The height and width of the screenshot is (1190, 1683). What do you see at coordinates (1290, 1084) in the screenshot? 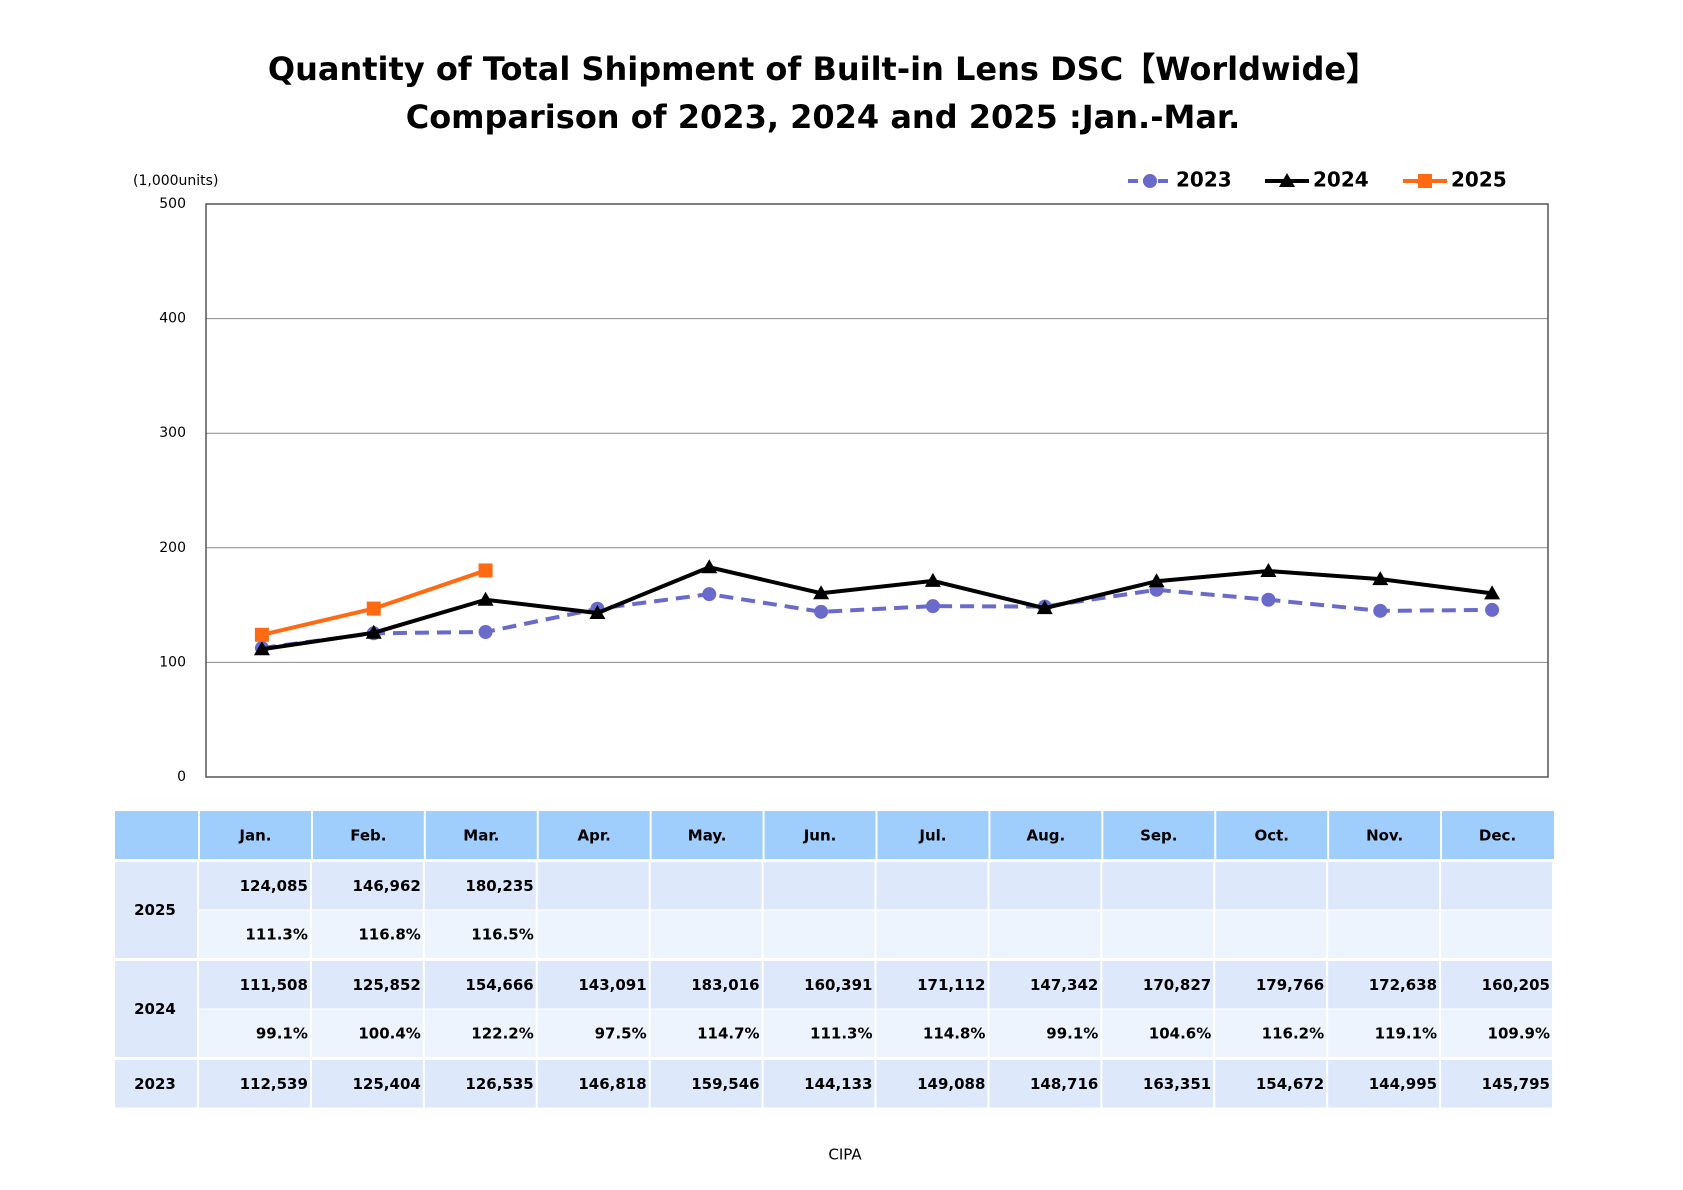
I see `table-value: 154,672` at bounding box center [1290, 1084].